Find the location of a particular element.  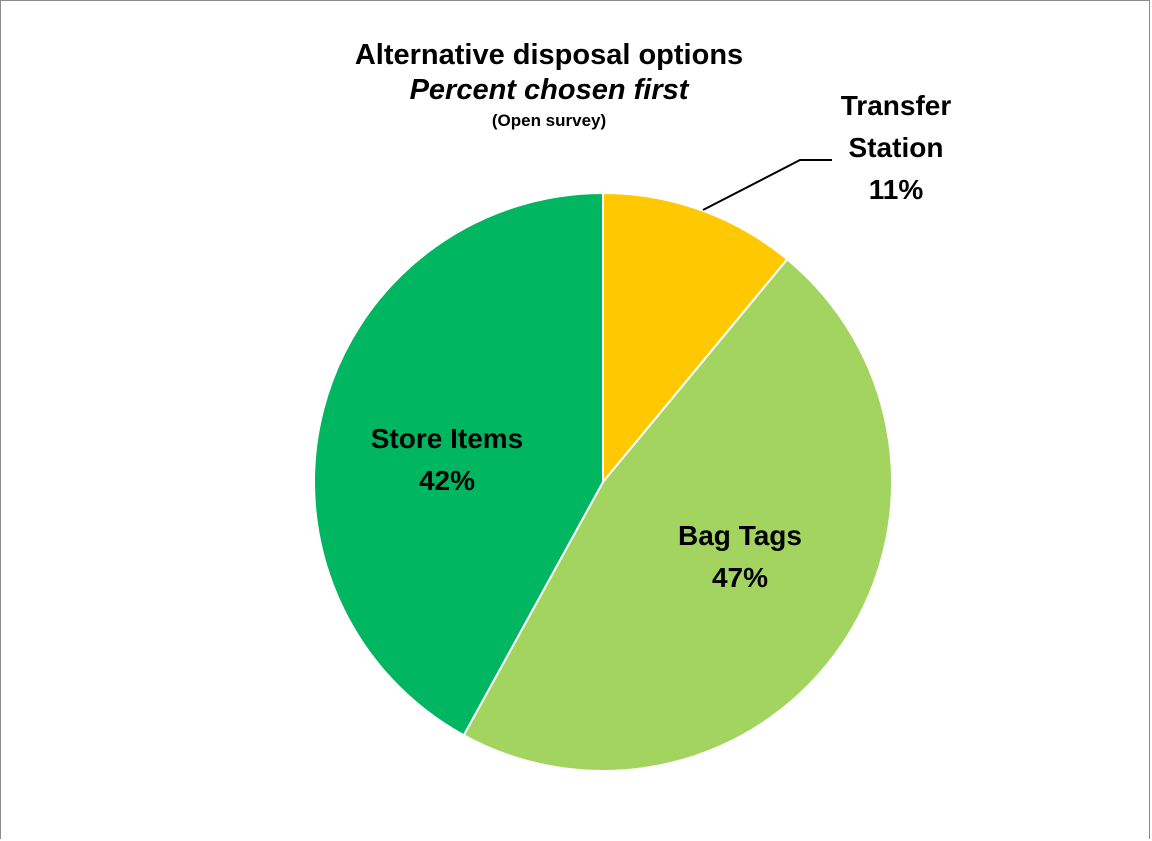

value-label-store-items: 42% is located at coordinates (447, 480).